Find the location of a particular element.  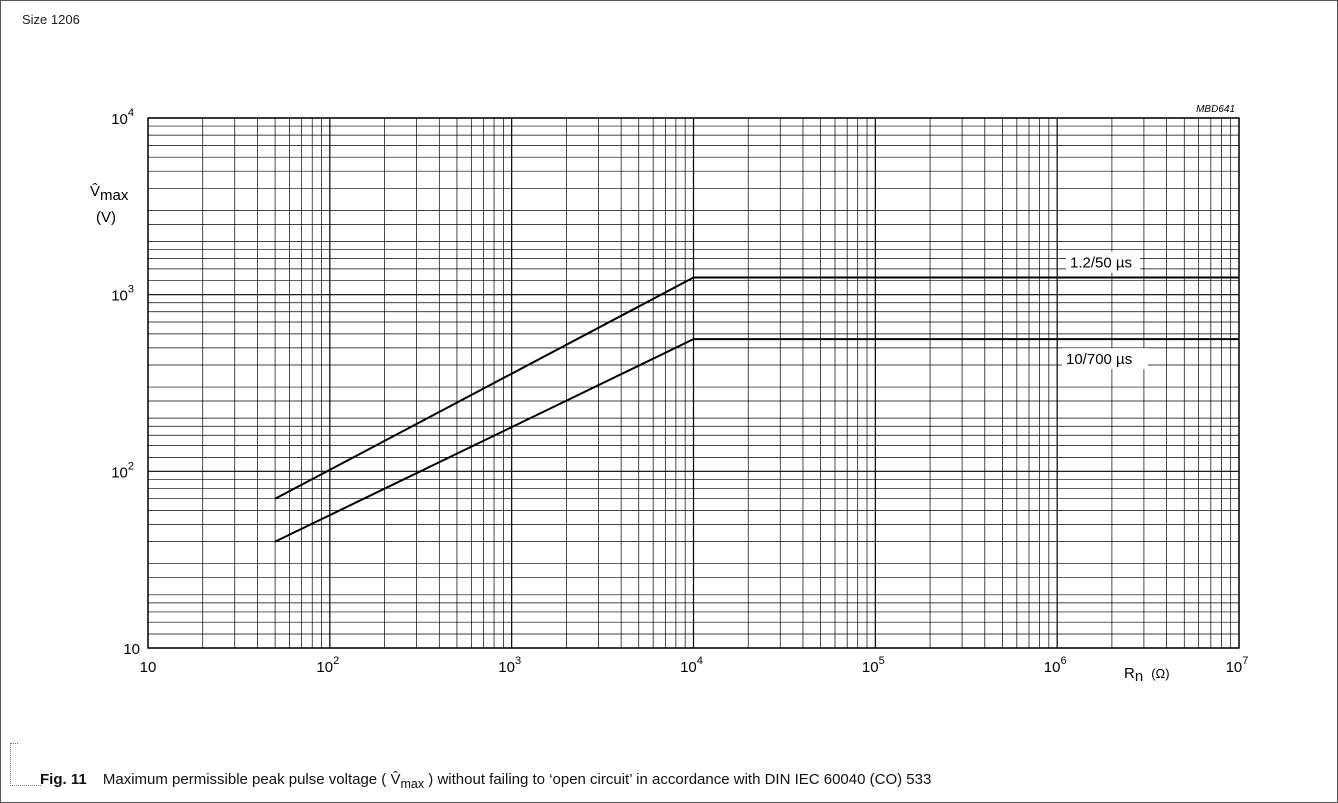

y-tick-label: 10 is located at coordinates (131, 649).